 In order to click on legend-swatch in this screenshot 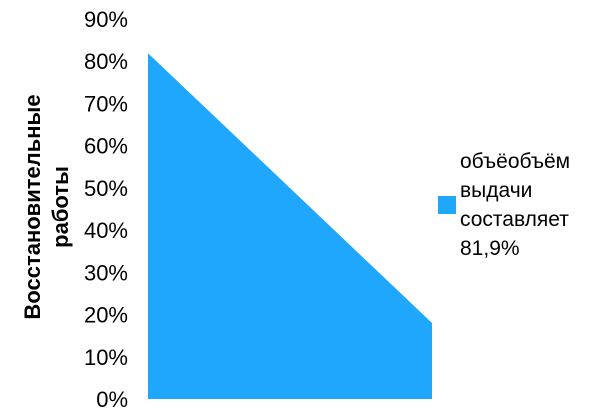, I will do `click(447, 205)`.